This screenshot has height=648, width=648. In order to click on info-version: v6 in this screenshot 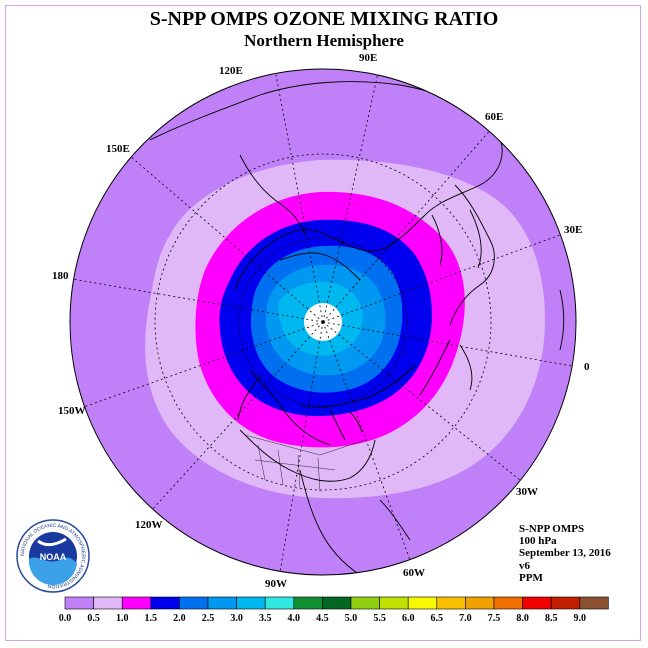, I will do `click(524, 565)`.